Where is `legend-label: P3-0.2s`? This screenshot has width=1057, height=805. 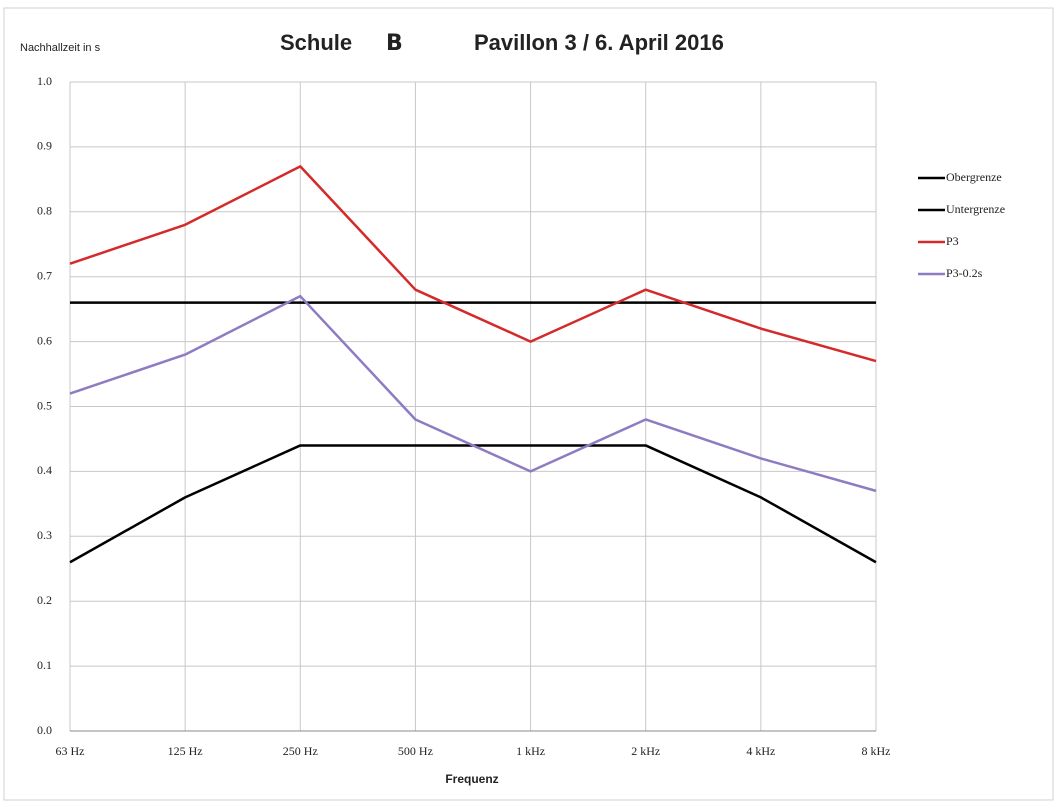
legend-label: P3-0.2s is located at coordinates (964, 273).